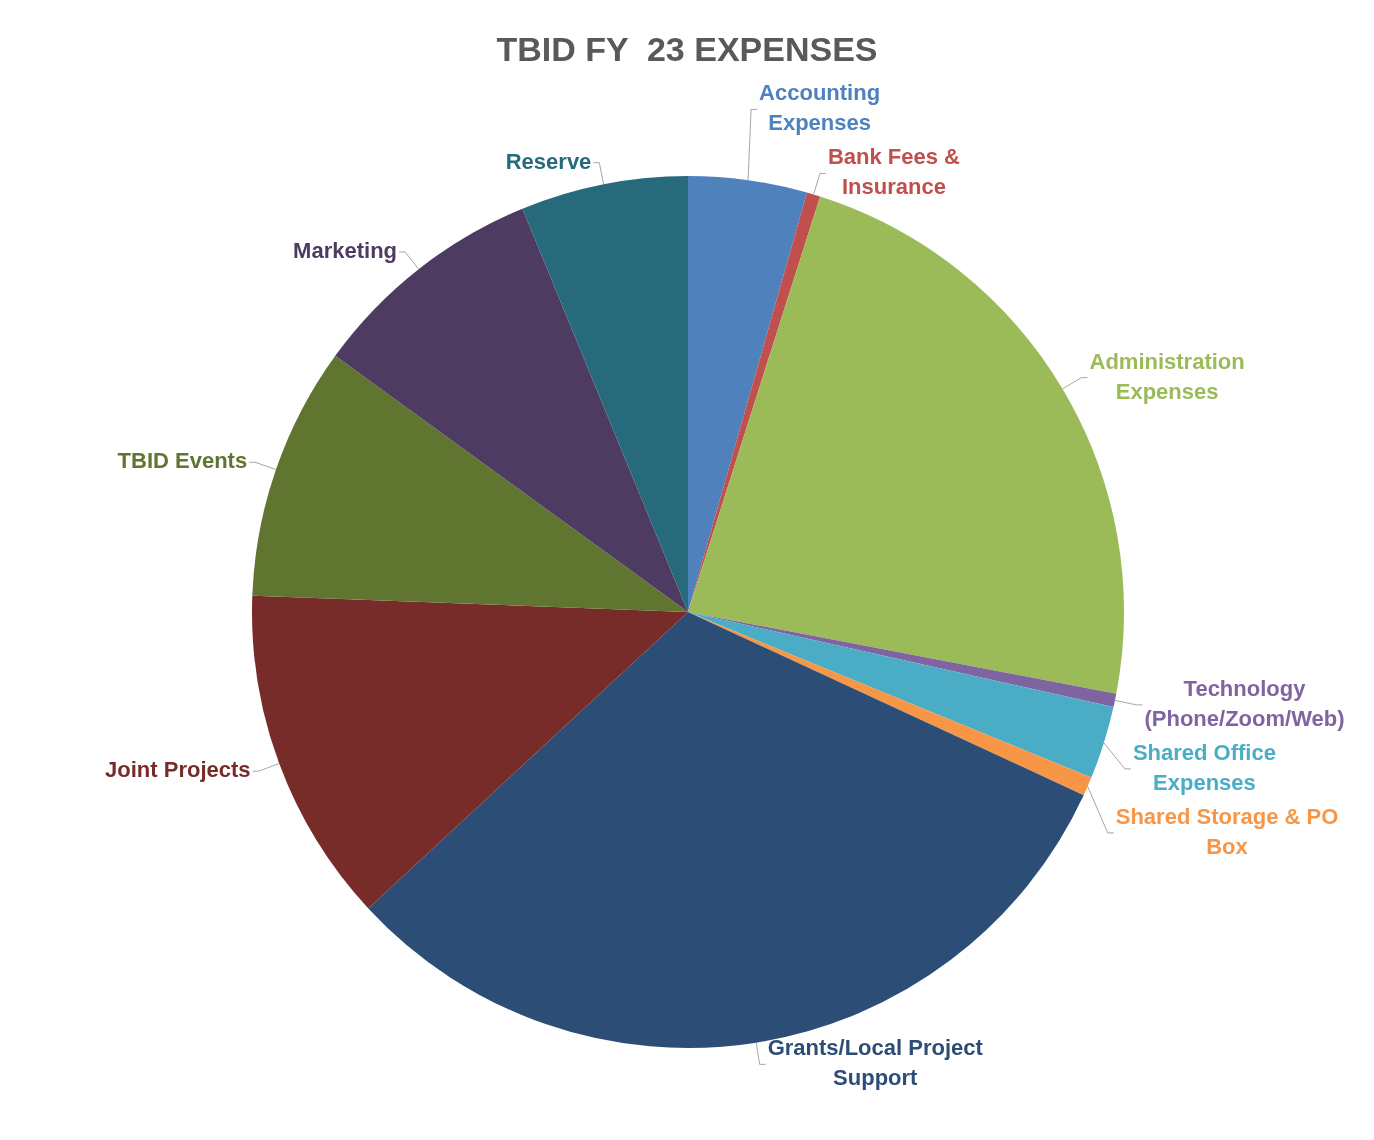 This screenshot has width=1374, height=1140. Describe the element at coordinates (178, 770) in the screenshot. I see `slice-label: Joint Projects` at that location.